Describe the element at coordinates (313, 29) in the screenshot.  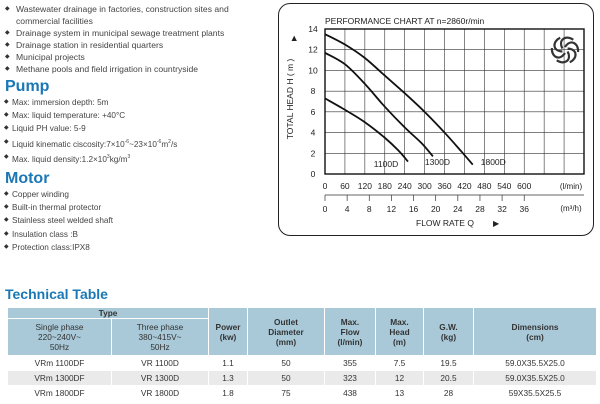
I see `y-tick-label: 14` at that location.